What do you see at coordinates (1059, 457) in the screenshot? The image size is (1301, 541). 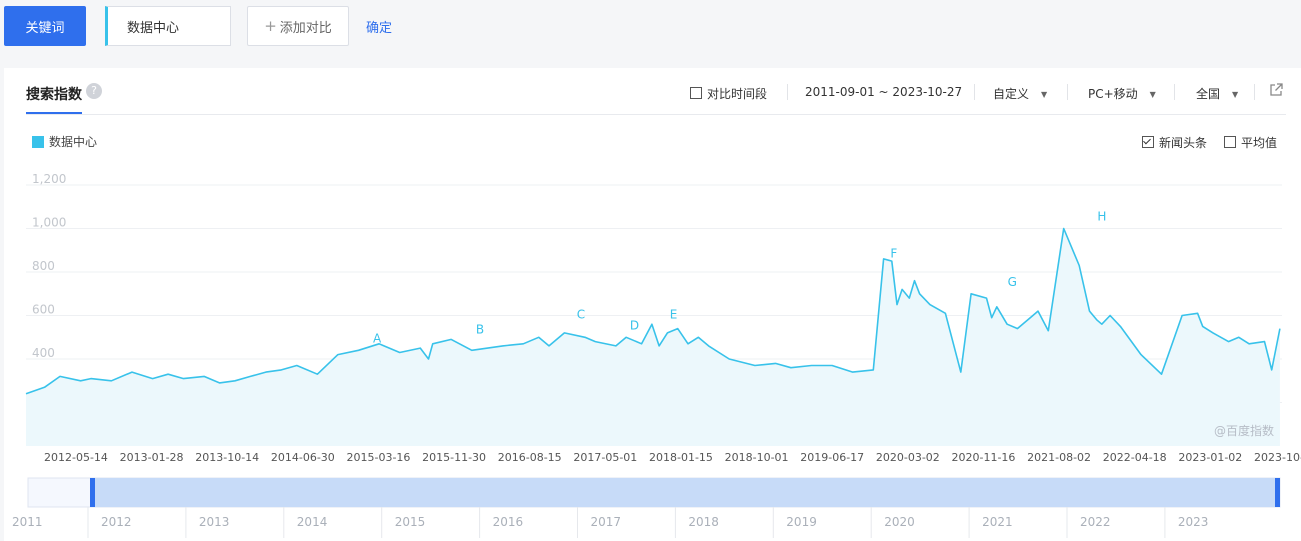 I see `x-tick-label: 2021-08-02` at bounding box center [1059, 457].